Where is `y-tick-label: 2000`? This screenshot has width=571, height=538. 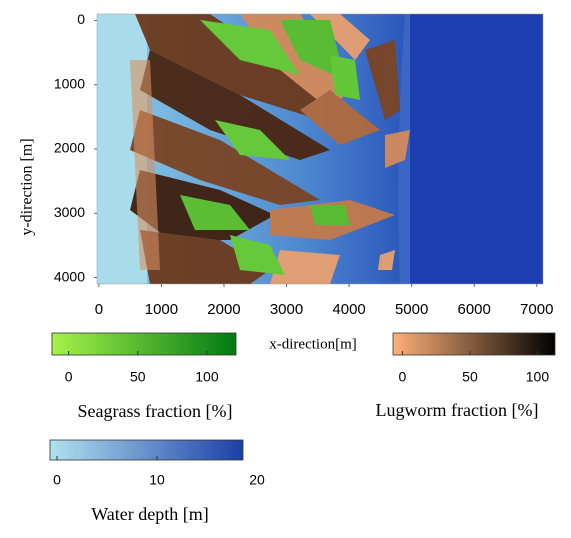 y-tick-label: 2000 is located at coordinates (69, 148).